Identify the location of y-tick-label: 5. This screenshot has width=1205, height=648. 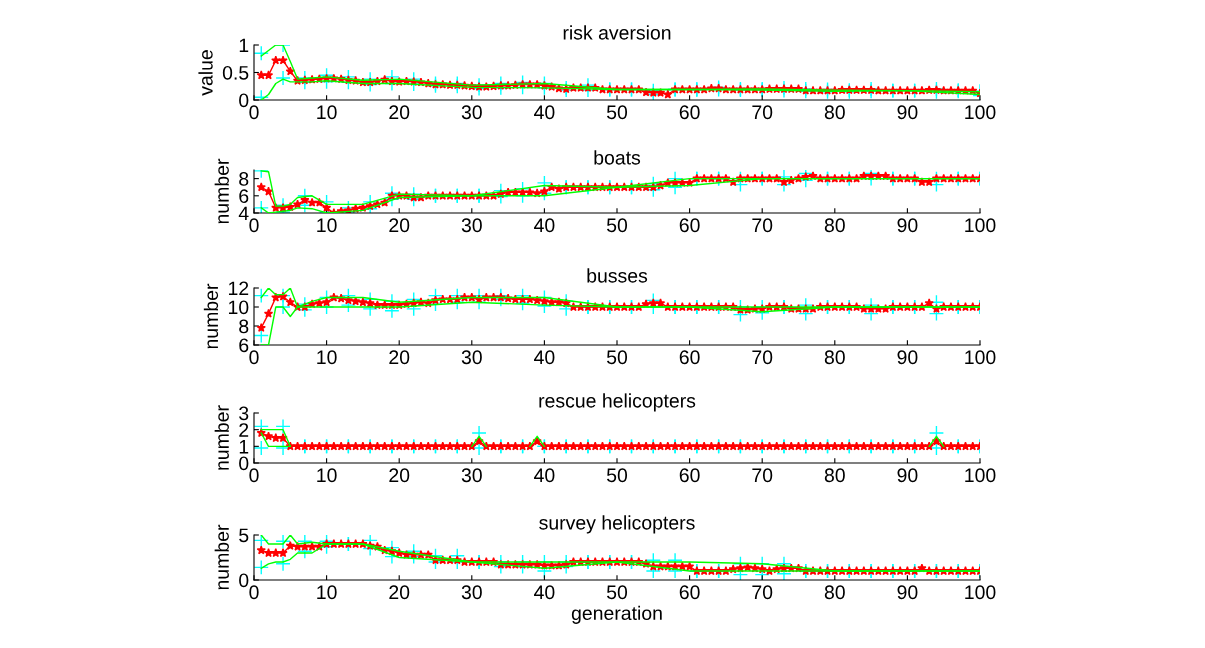
(244, 535).